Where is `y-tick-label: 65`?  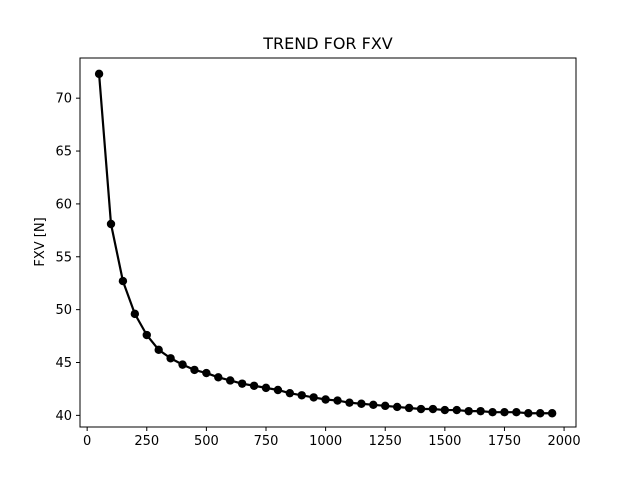
y-tick-label: 65 is located at coordinates (63, 152).